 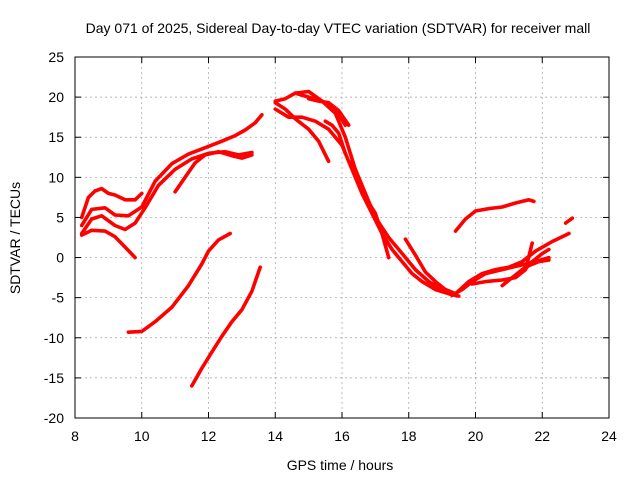 I want to click on y-tick-label: -5, so click(x=58, y=298).